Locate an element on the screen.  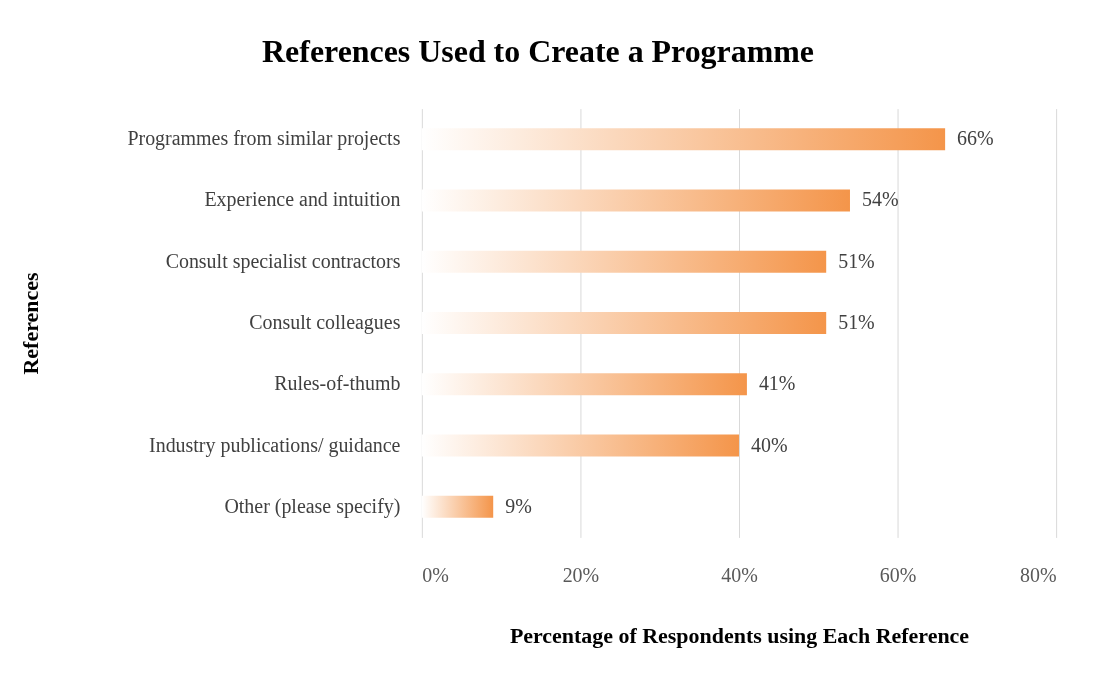
data-label: 54% is located at coordinates (880, 199).